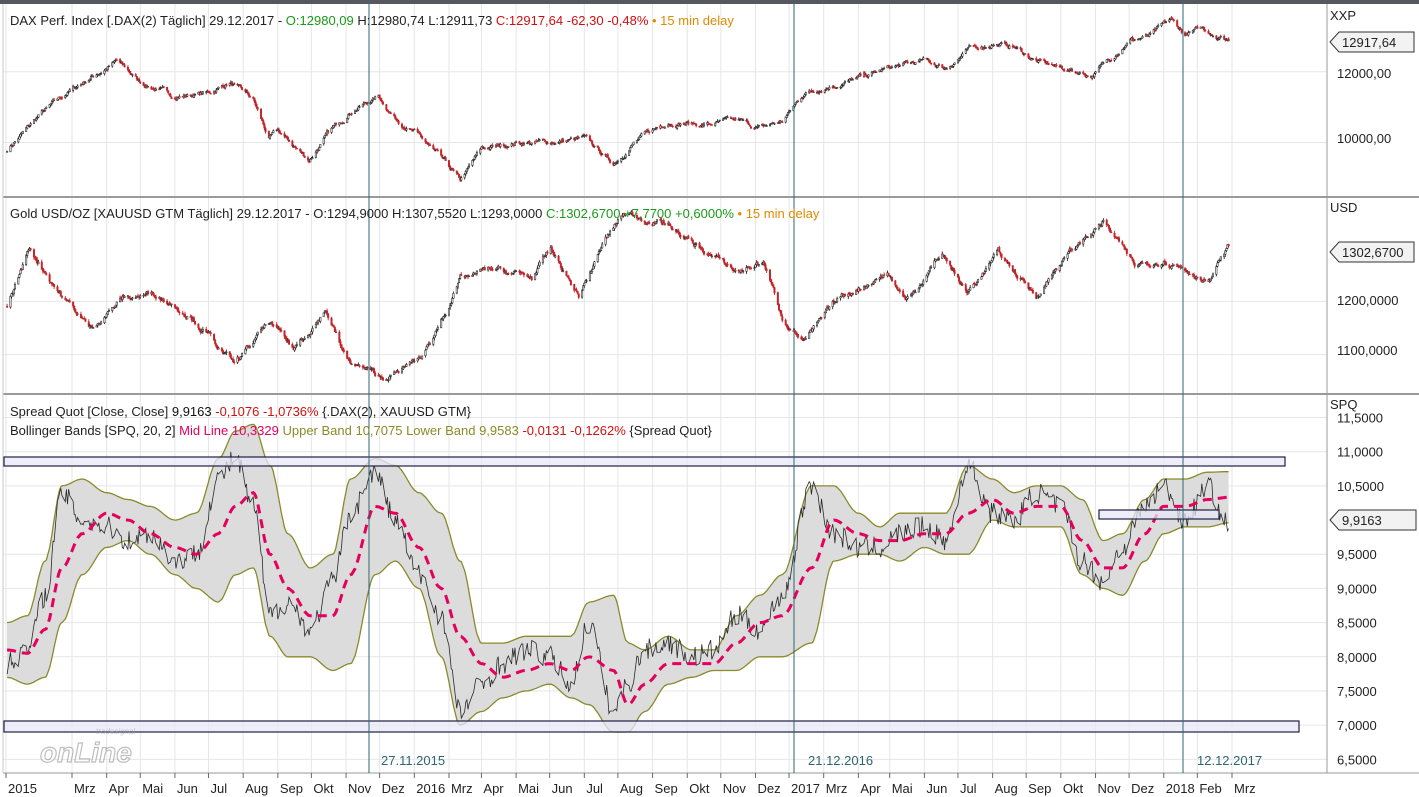  What do you see at coordinates (644, 461) in the screenshot?
I see `resistance-zone-box` at bounding box center [644, 461].